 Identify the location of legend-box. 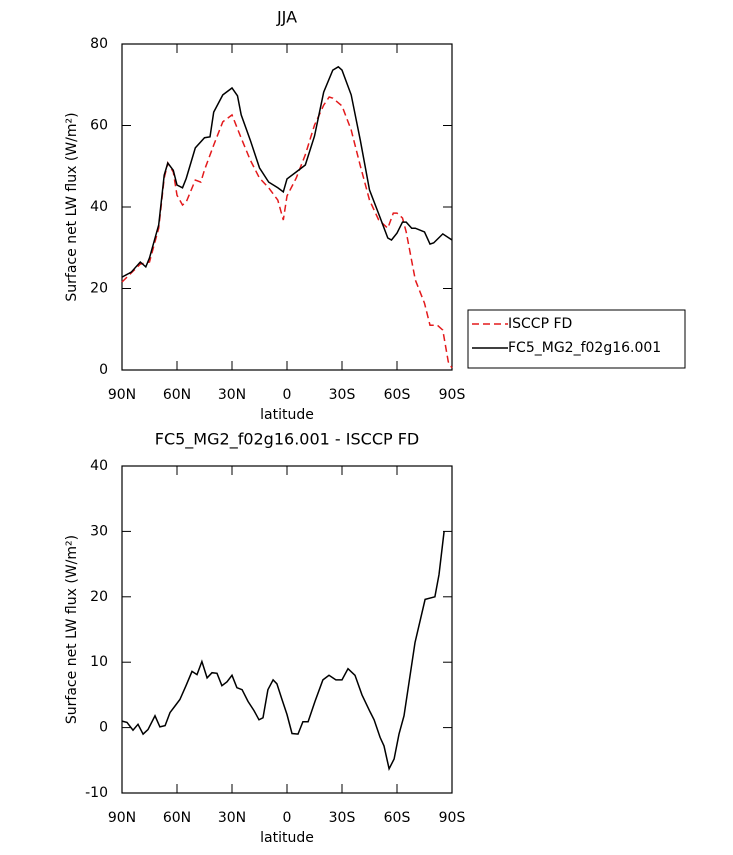
(576, 339).